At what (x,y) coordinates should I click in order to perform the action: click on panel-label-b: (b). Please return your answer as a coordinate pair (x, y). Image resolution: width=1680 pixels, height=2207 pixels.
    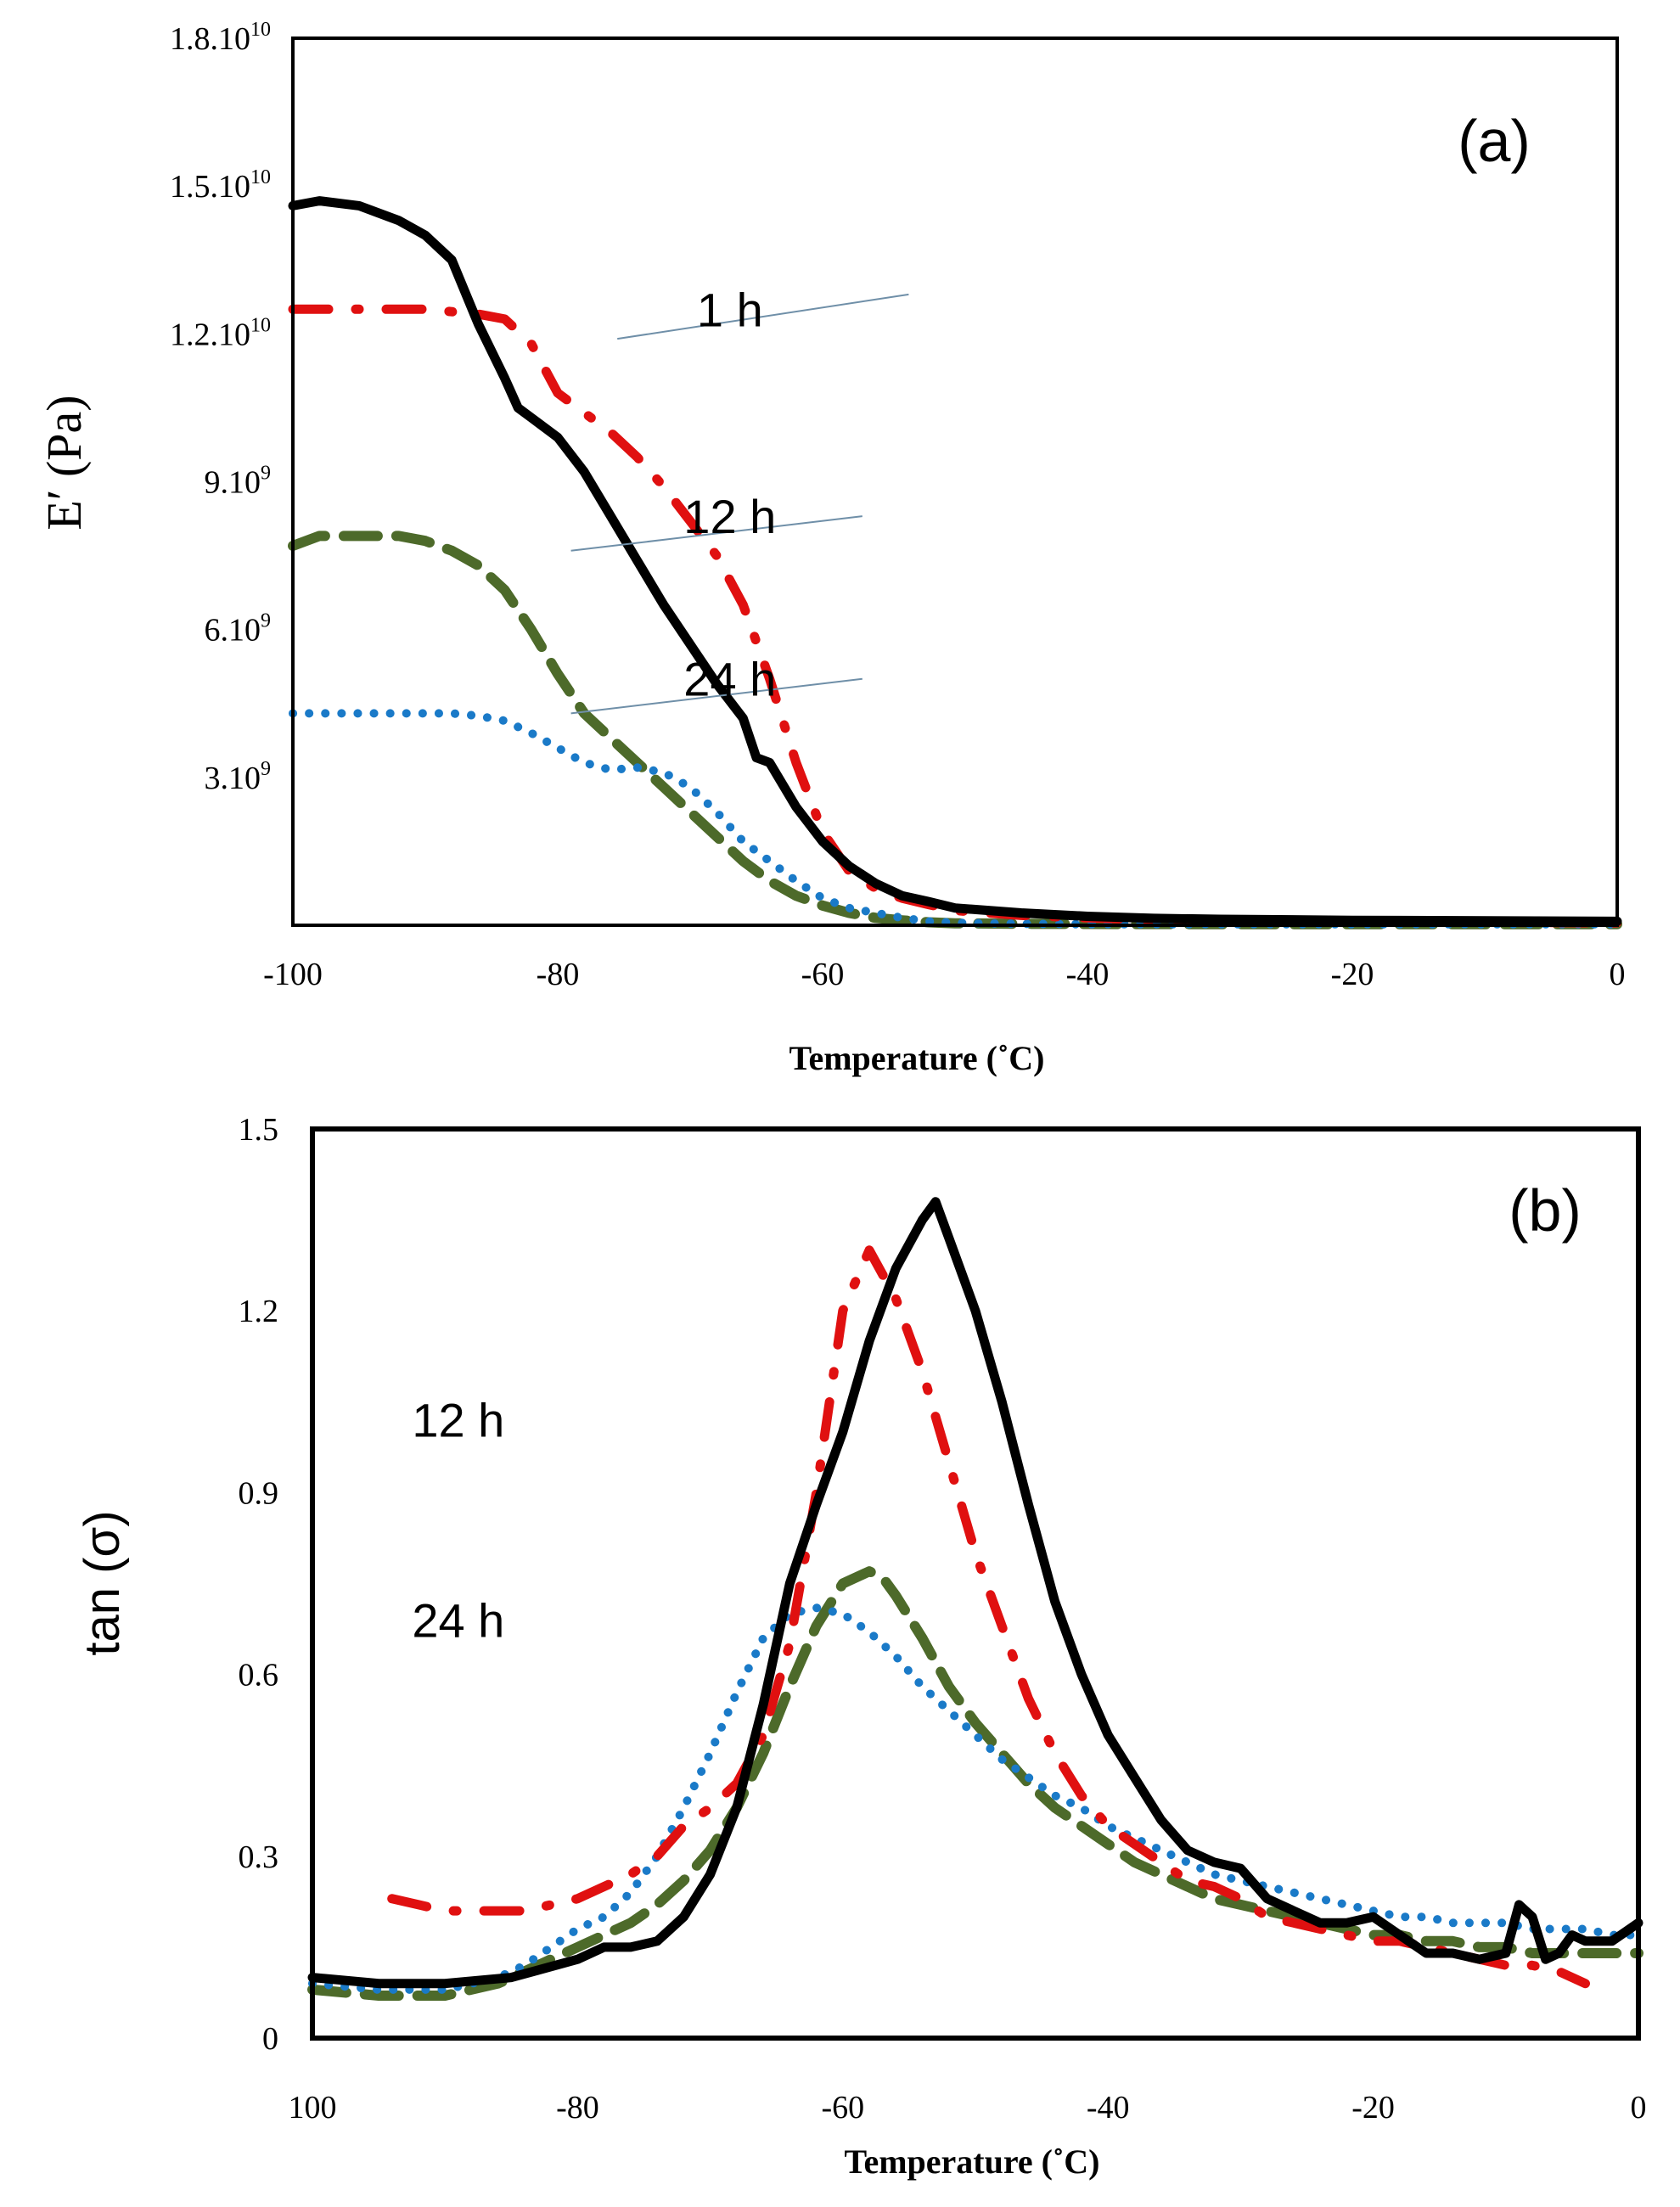
    Looking at the image, I should click on (1545, 1210).